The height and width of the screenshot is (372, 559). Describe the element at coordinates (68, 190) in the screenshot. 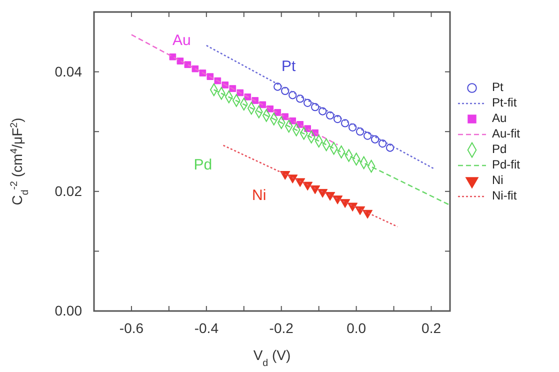

I see `y-tick-label: 0.02` at that location.